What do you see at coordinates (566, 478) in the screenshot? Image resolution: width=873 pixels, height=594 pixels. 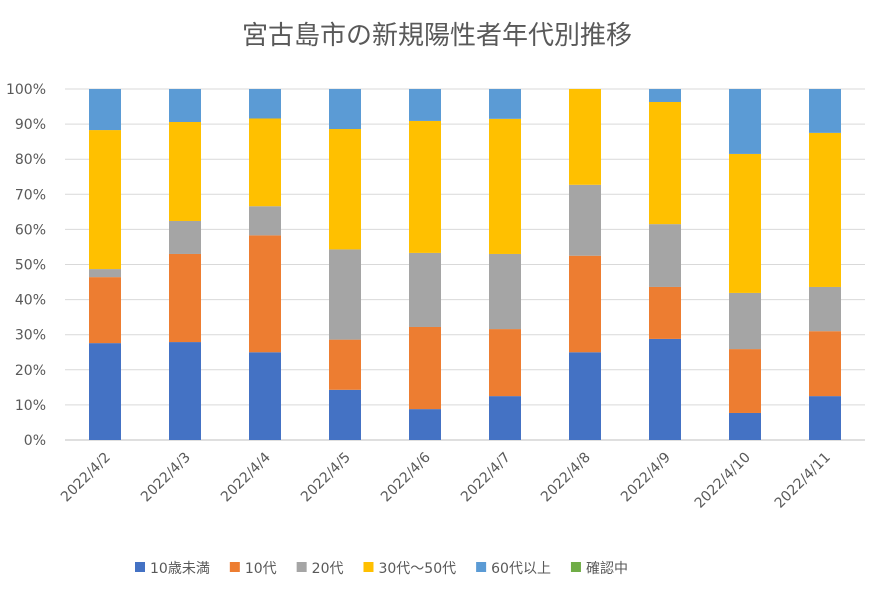 I see `x-tick-label: 2022/4/8` at bounding box center [566, 478].